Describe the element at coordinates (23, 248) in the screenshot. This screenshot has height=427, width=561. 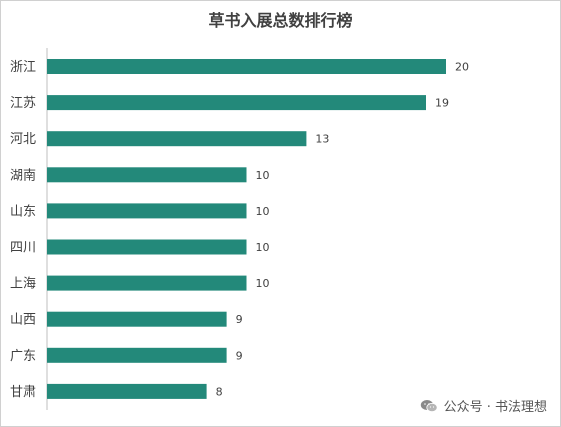
I see `category-label-5: 四川` at that location.